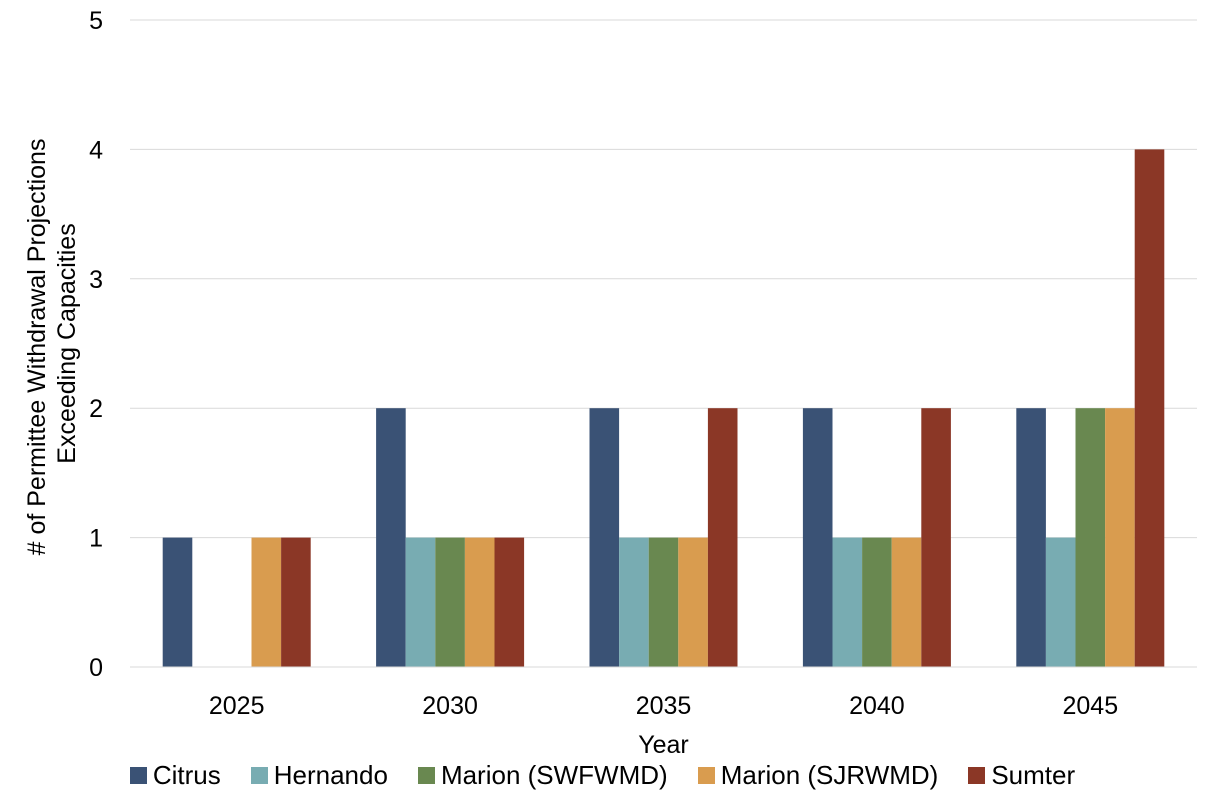  Describe the element at coordinates (450, 706) in the screenshot. I see `x-tick-label: 2030` at that location.